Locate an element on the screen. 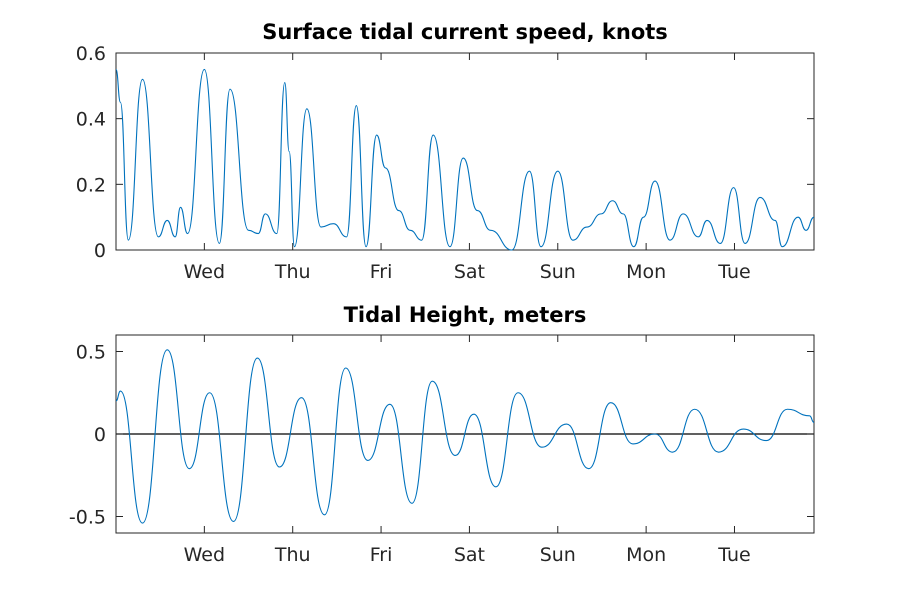 This screenshot has height=600, width=900. current-speed-title: Surface tidal current speed, knots is located at coordinates (465, 32).